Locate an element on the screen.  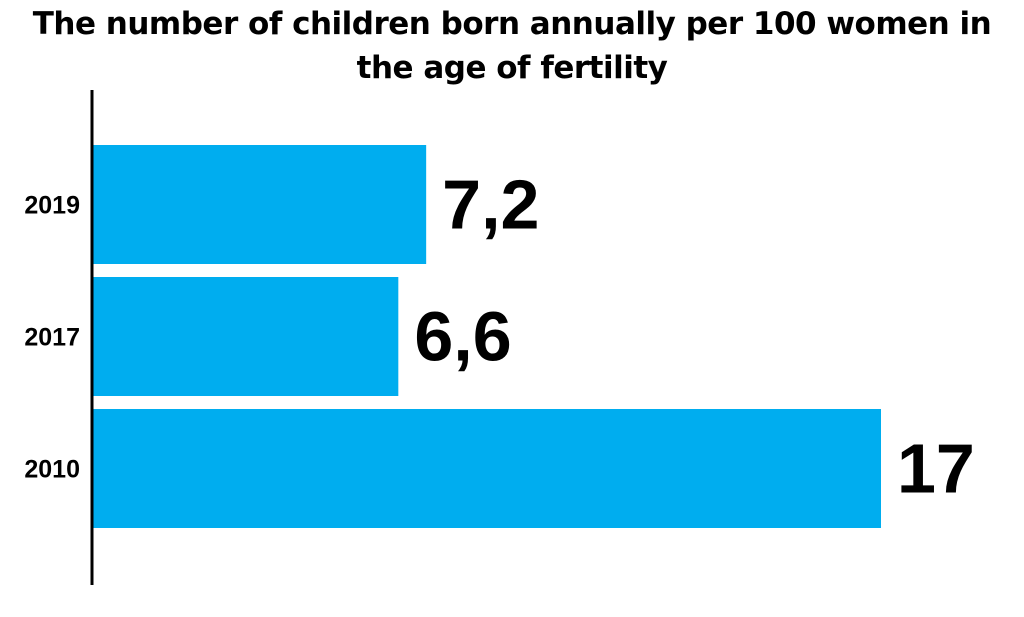
bar-2017 is located at coordinates (245, 336).